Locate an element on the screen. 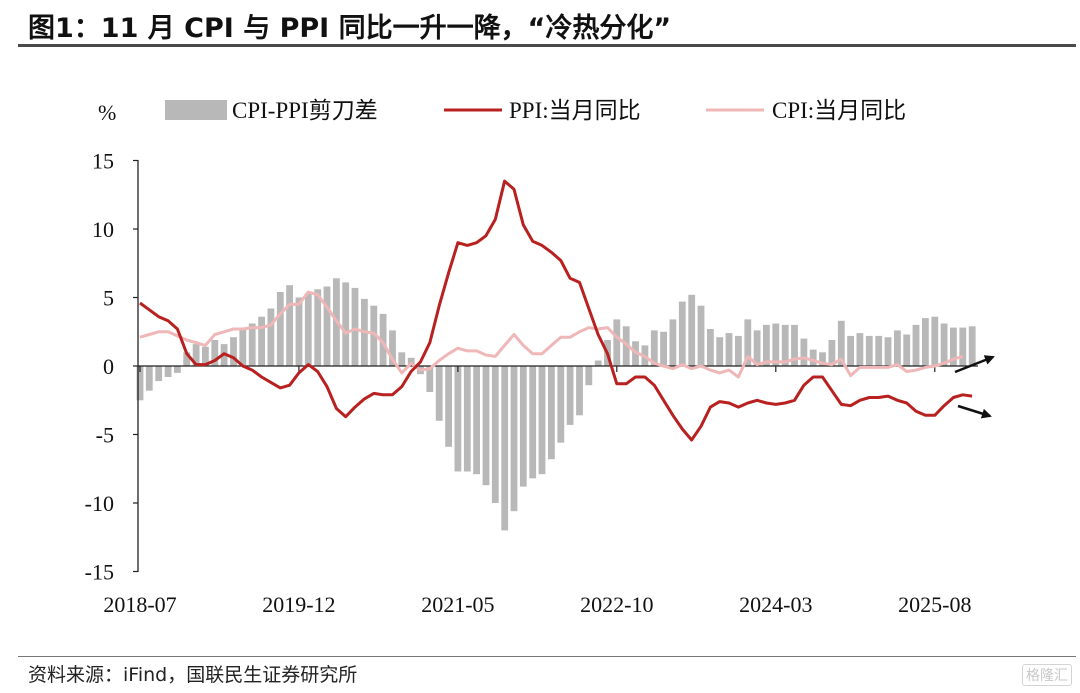 This screenshot has width=1080, height=693. x-tick-label: 2021-05 is located at coordinates (457, 604).